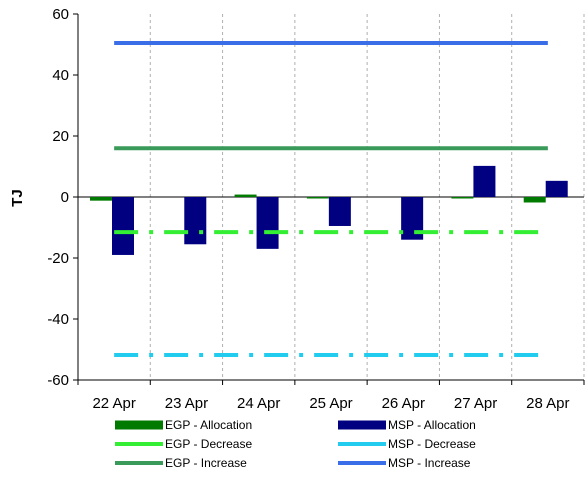 The image size is (586, 482). I want to click on legend-label: MSP - Increase, so click(429, 463).